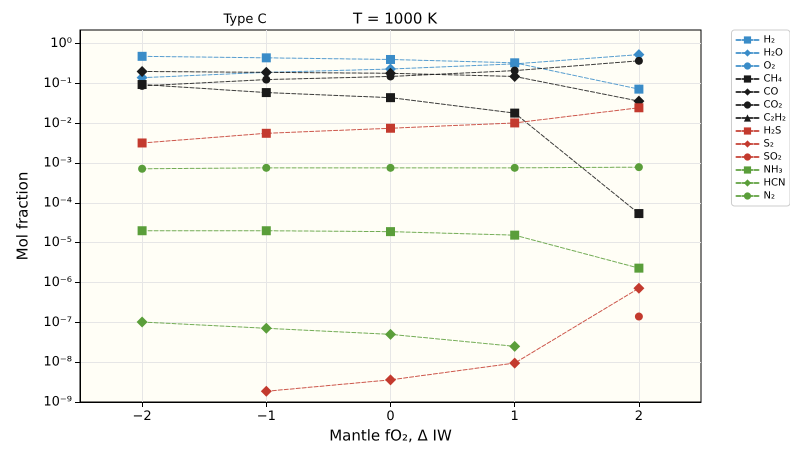  Describe the element at coordinates (390, 435) in the screenshot. I see `x-axis-title: Mantle fO₂, Δ IW` at that location.